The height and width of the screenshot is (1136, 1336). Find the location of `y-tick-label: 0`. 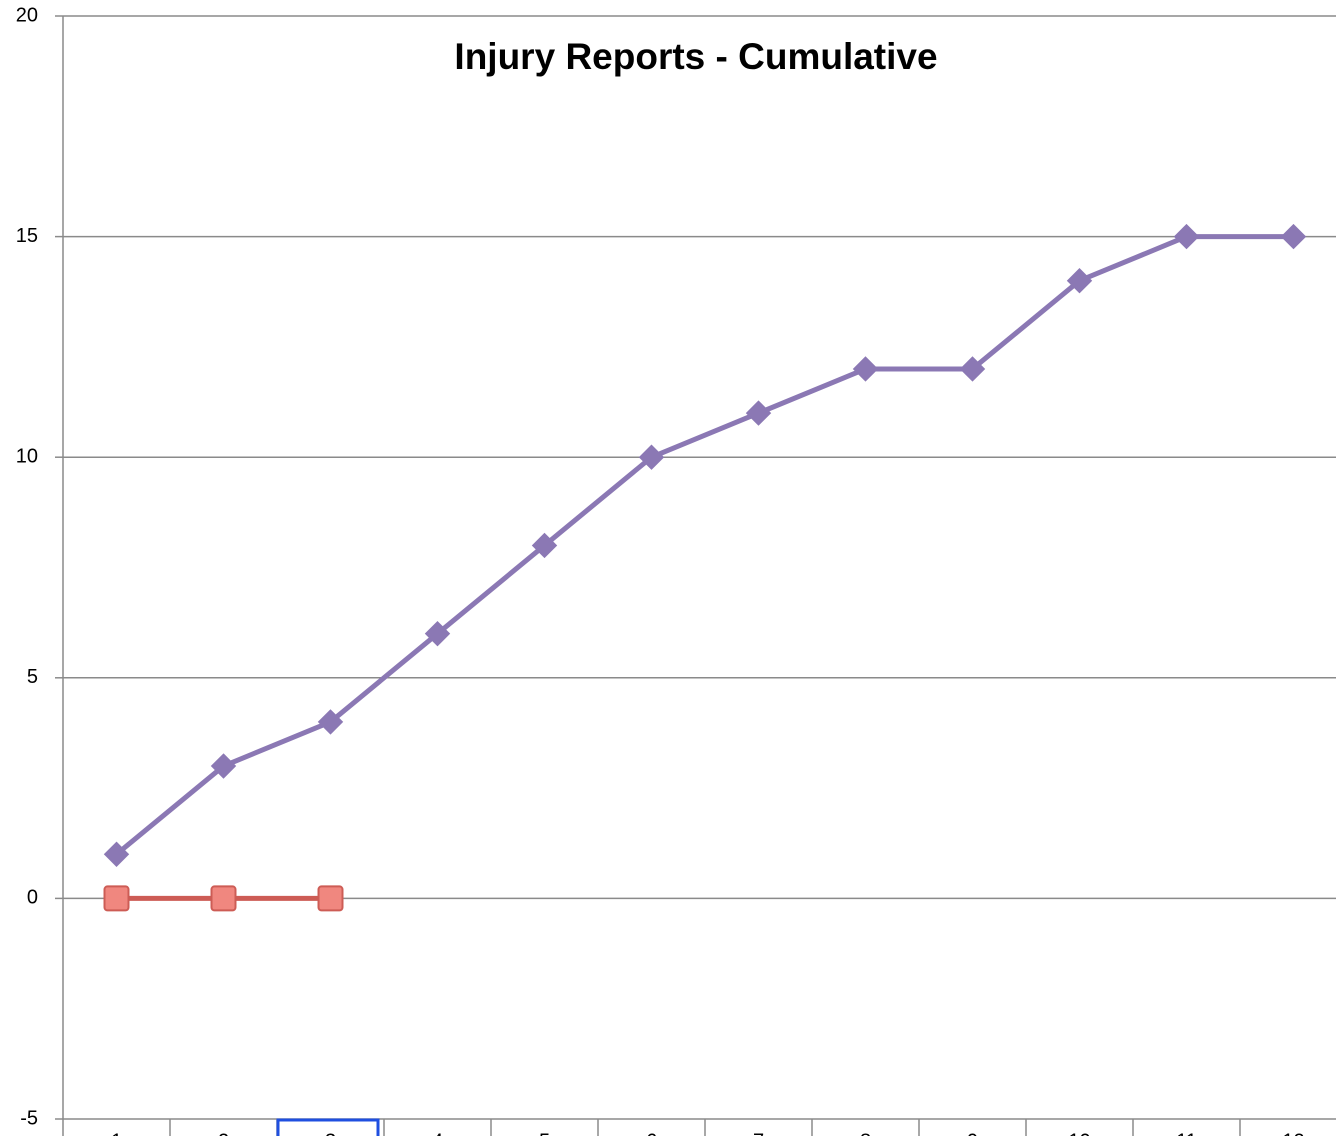

y-tick-label: 0 is located at coordinates (32, 898).